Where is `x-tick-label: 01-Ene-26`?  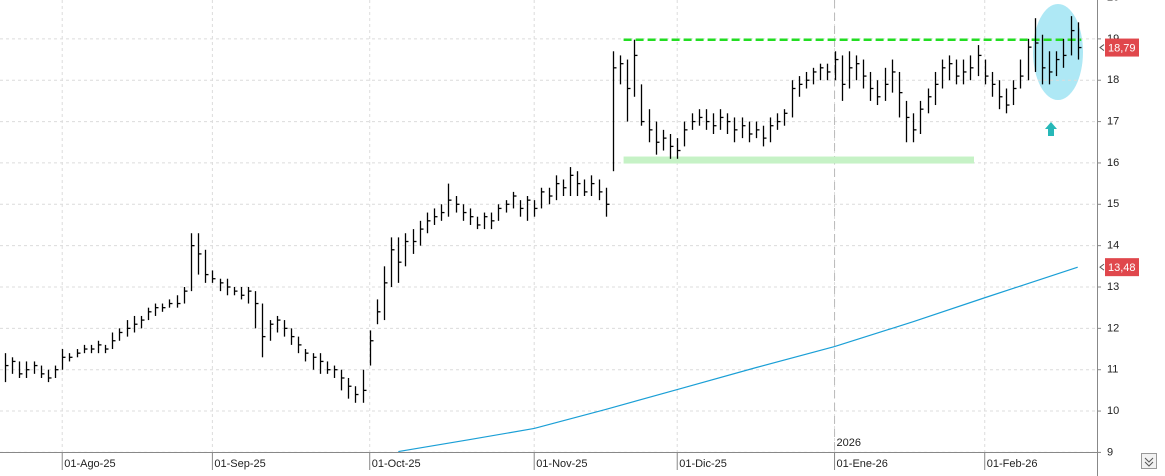
x-tick-label: 01-Ene-26 is located at coordinates (862, 464).